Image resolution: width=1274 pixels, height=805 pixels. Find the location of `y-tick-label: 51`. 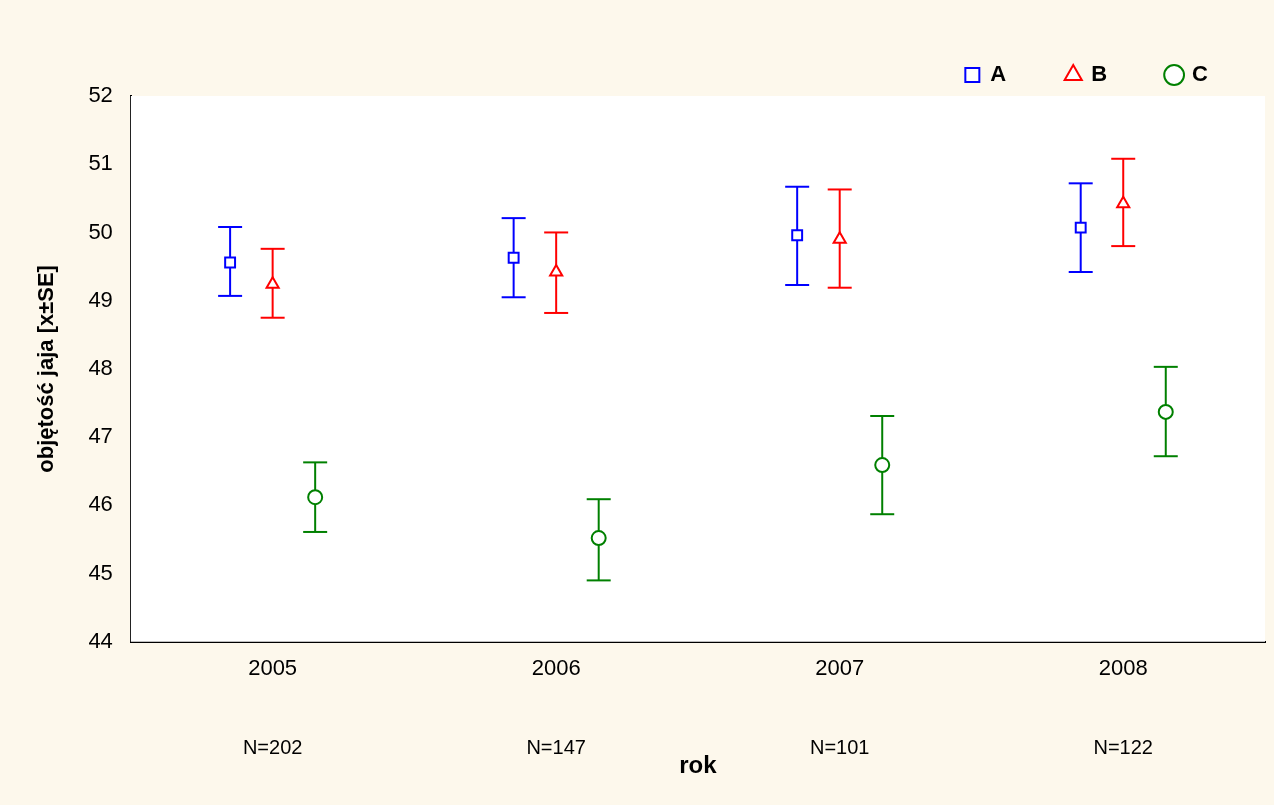

y-tick-label: 51 is located at coordinates (100, 163).